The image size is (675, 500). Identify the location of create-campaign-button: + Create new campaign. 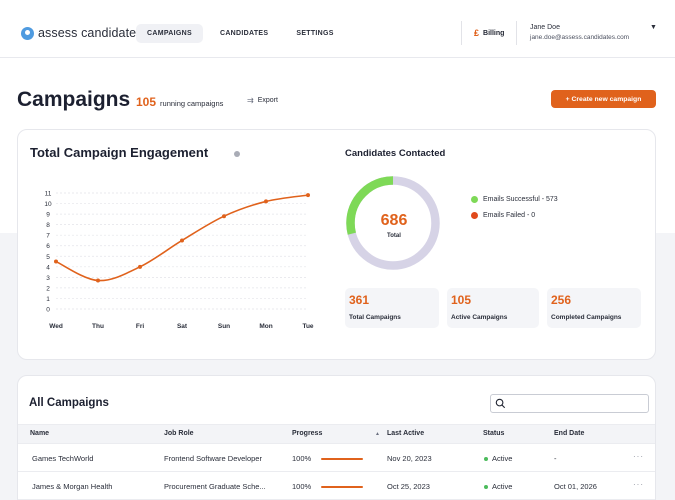
(603, 99).